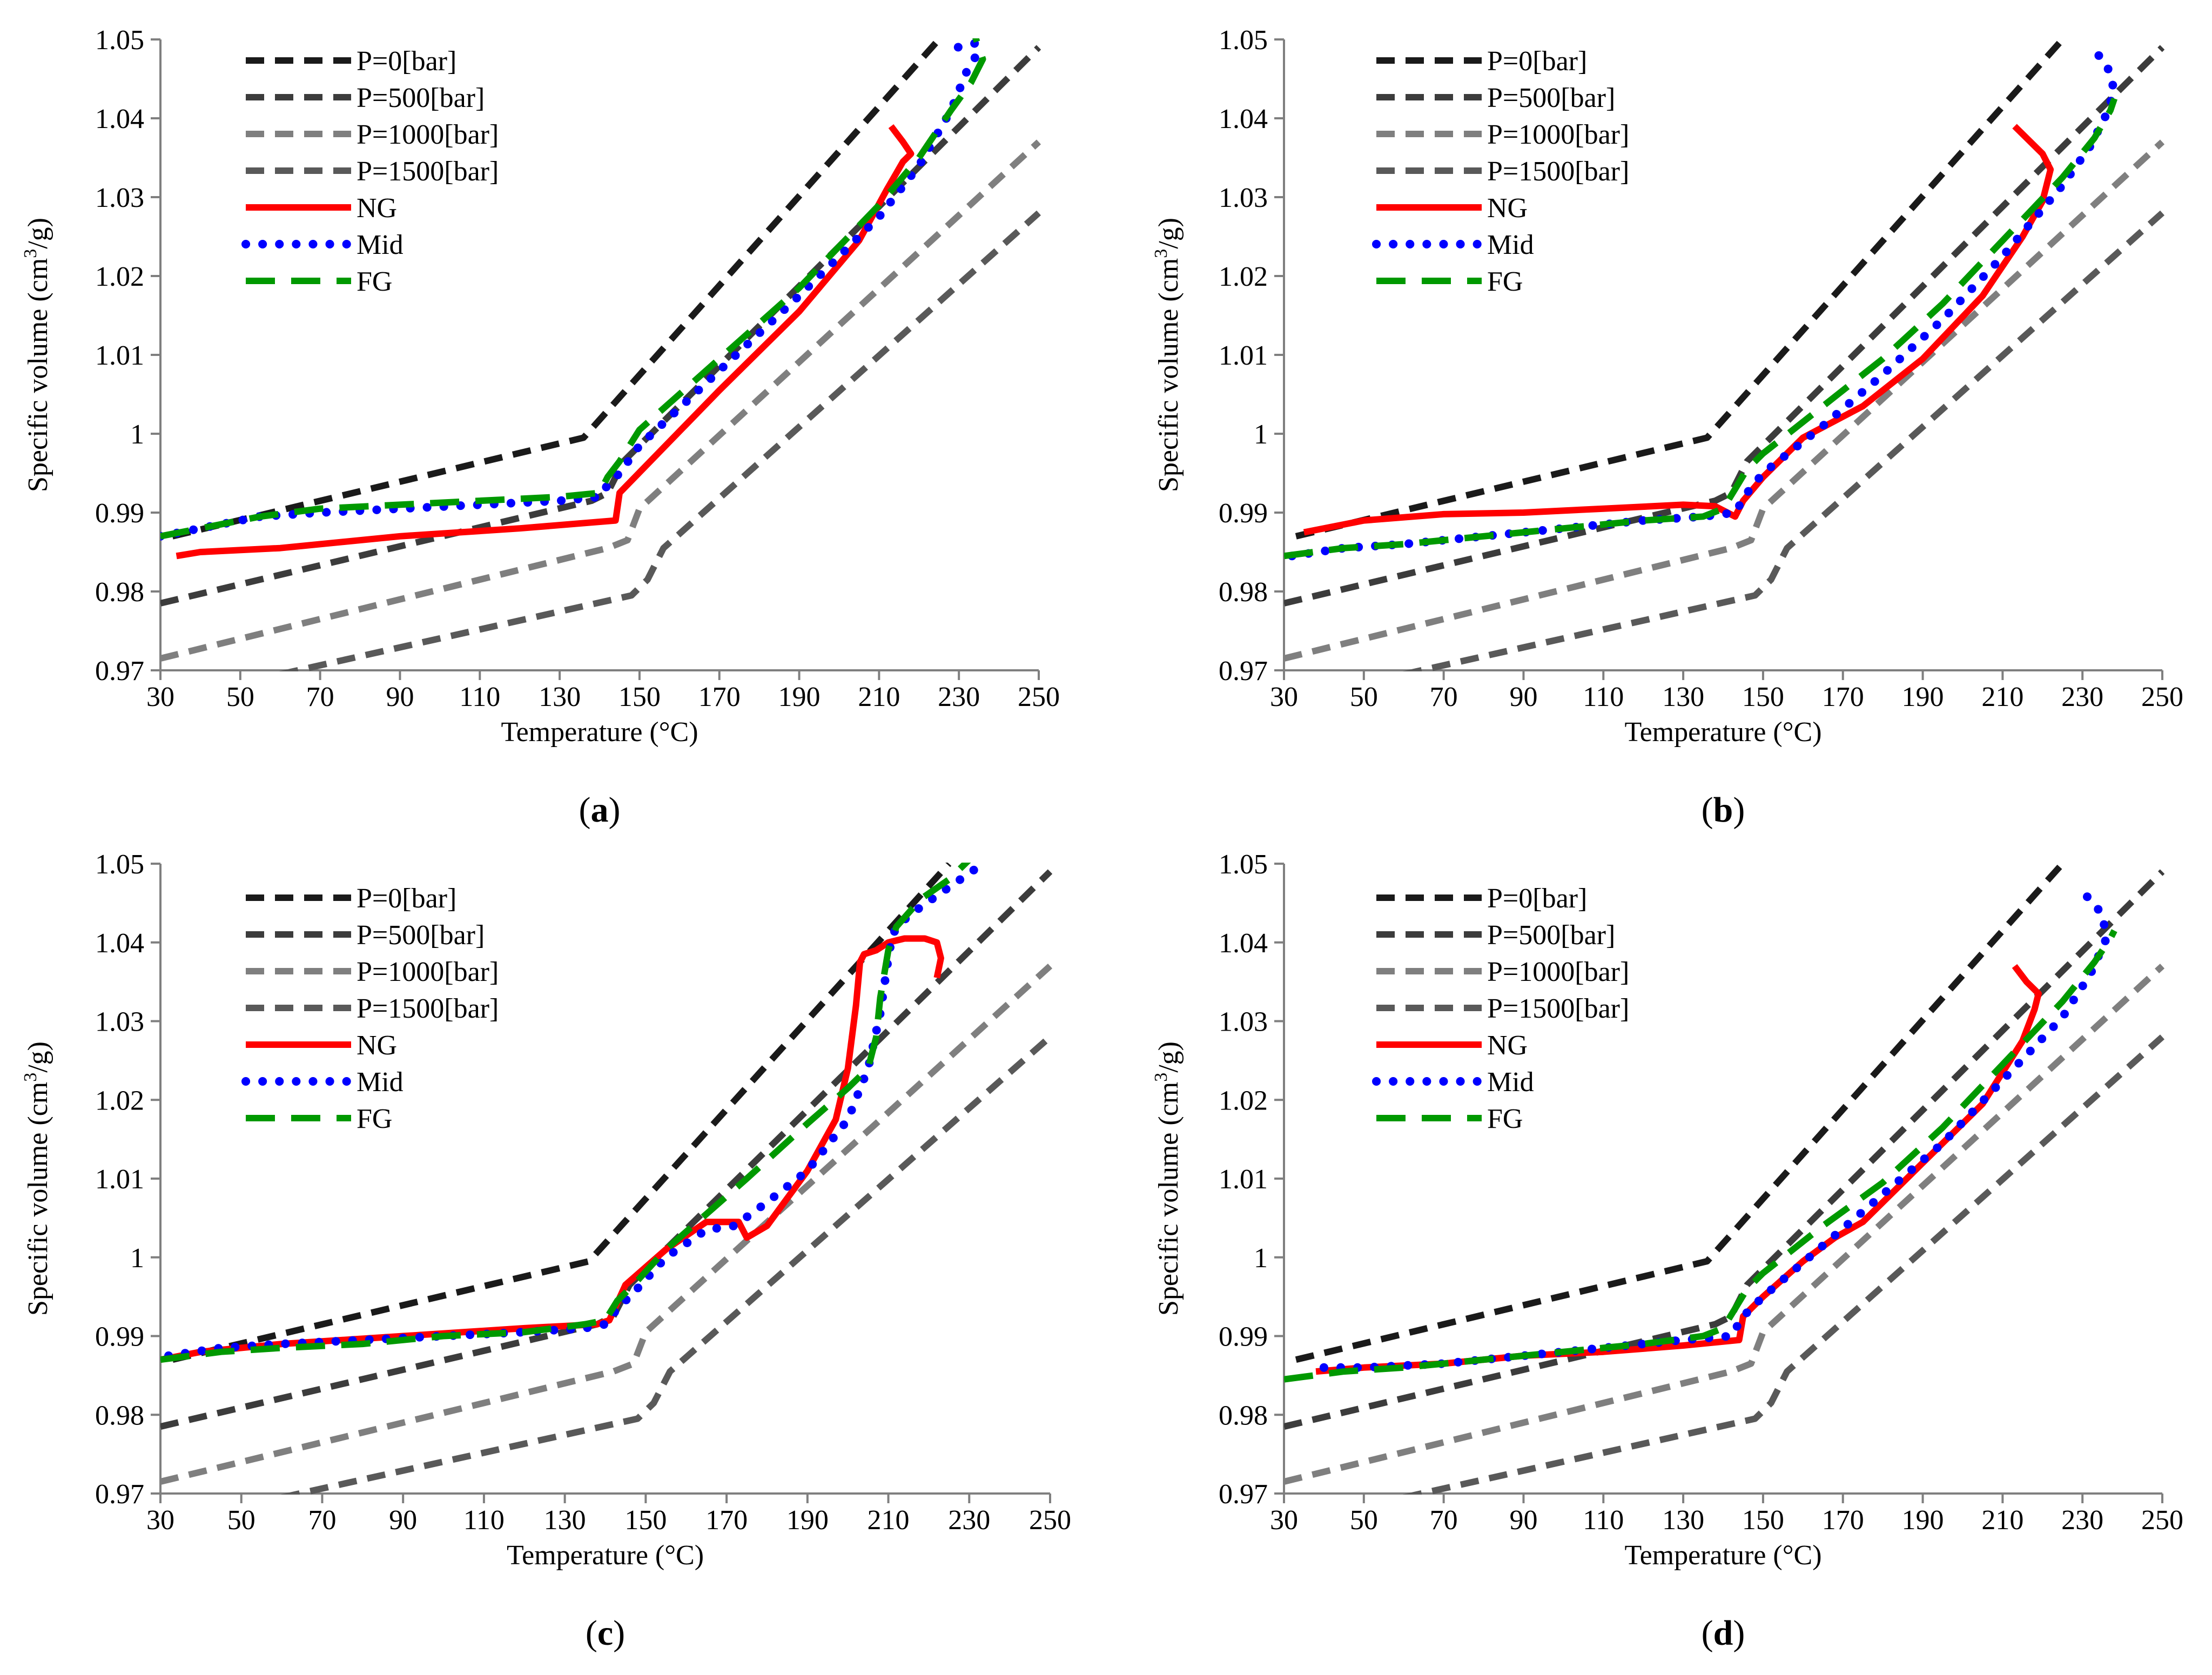 This screenshot has width=2212, height=1675. What do you see at coordinates (1168, 1057) in the screenshot?
I see `y-axis-title-end: /g)` at bounding box center [1168, 1057].